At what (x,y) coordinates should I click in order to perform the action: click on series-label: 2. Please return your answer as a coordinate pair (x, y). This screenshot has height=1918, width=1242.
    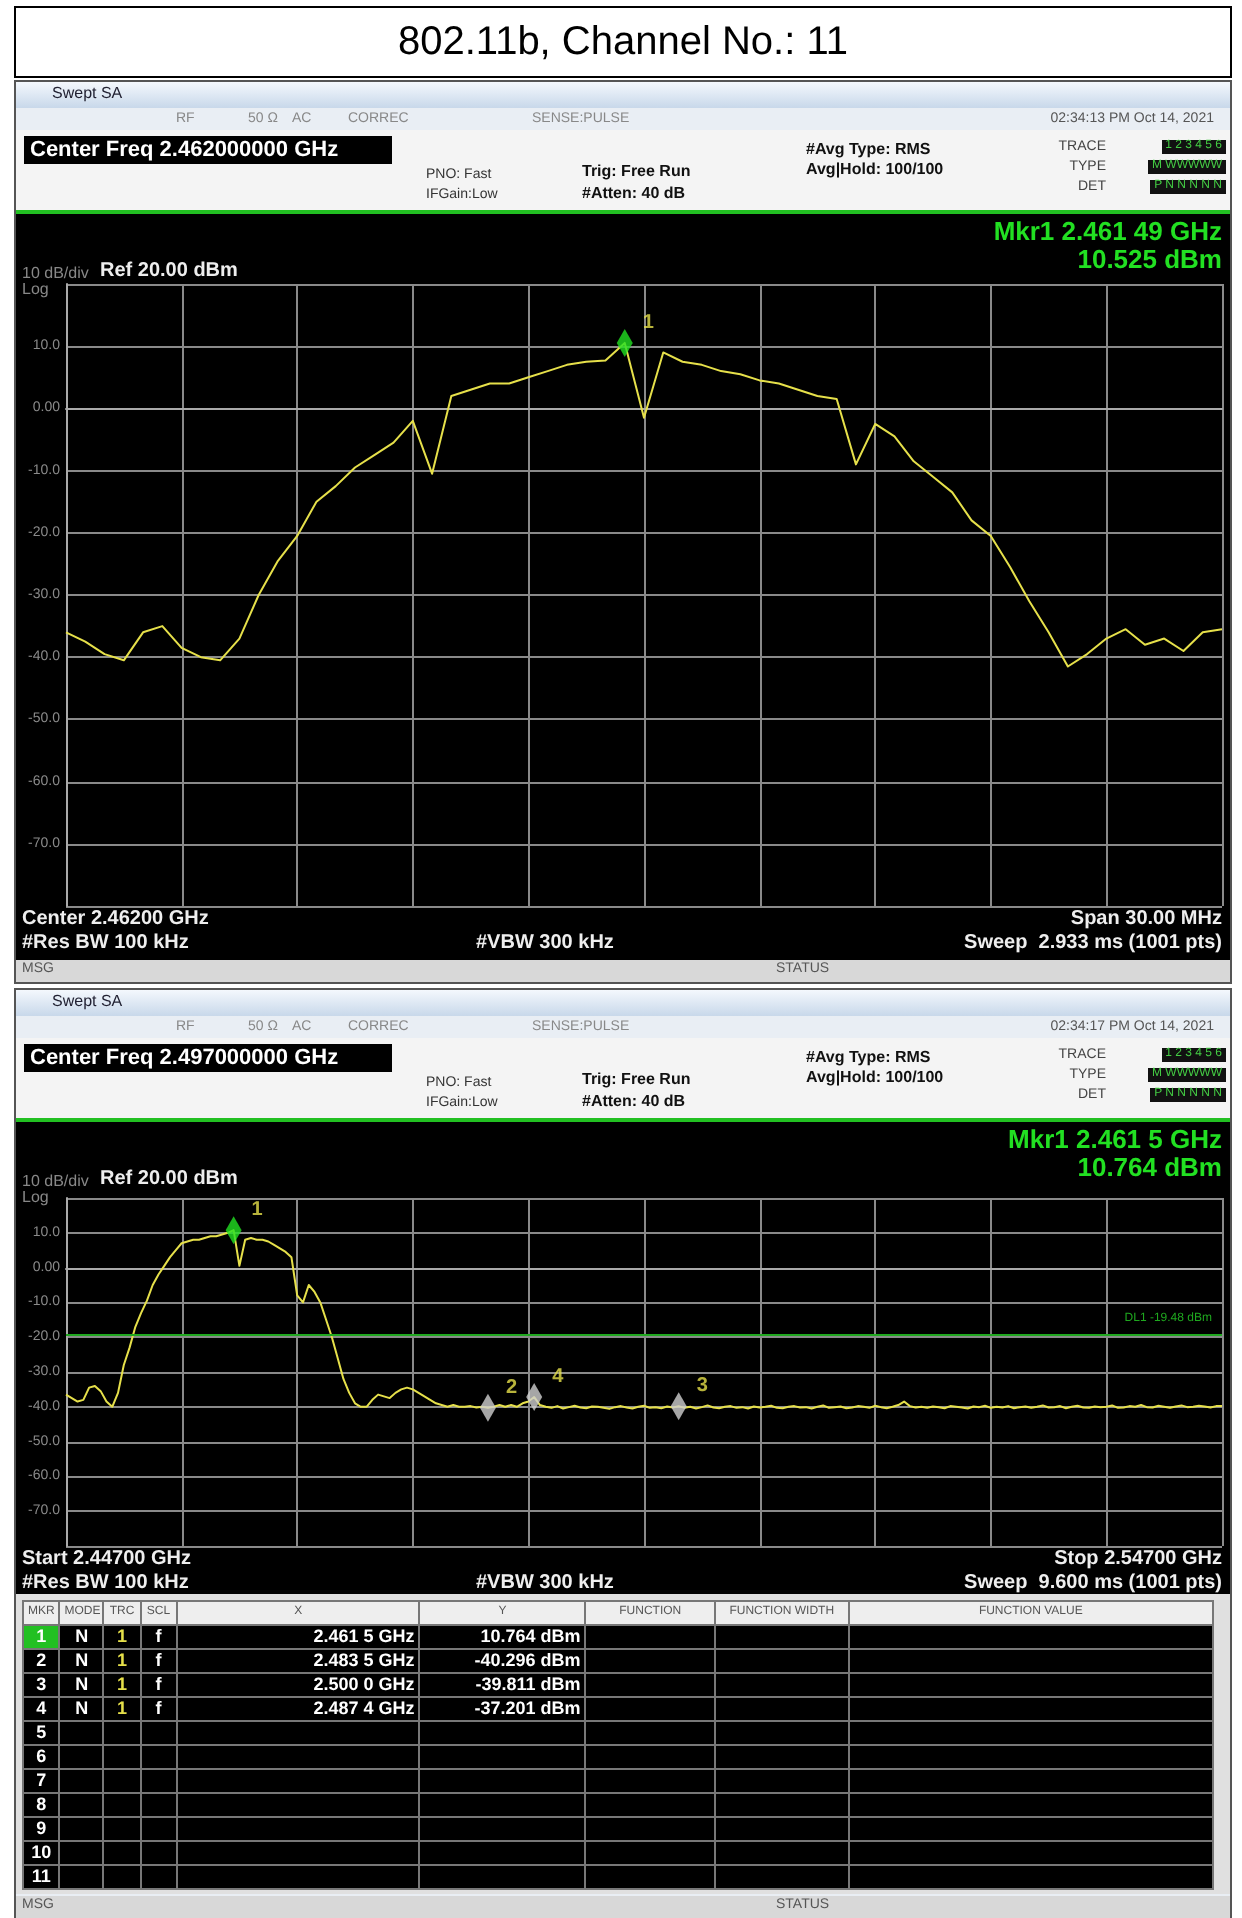
    Looking at the image, I should click on (511, 1387).